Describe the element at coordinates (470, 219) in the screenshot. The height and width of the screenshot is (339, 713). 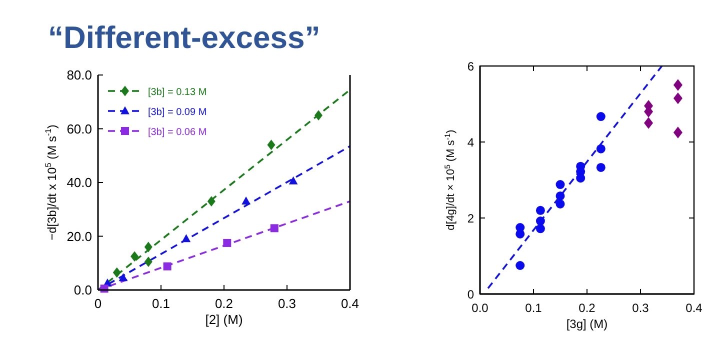
I see `y-tick-label: 2` at that location.